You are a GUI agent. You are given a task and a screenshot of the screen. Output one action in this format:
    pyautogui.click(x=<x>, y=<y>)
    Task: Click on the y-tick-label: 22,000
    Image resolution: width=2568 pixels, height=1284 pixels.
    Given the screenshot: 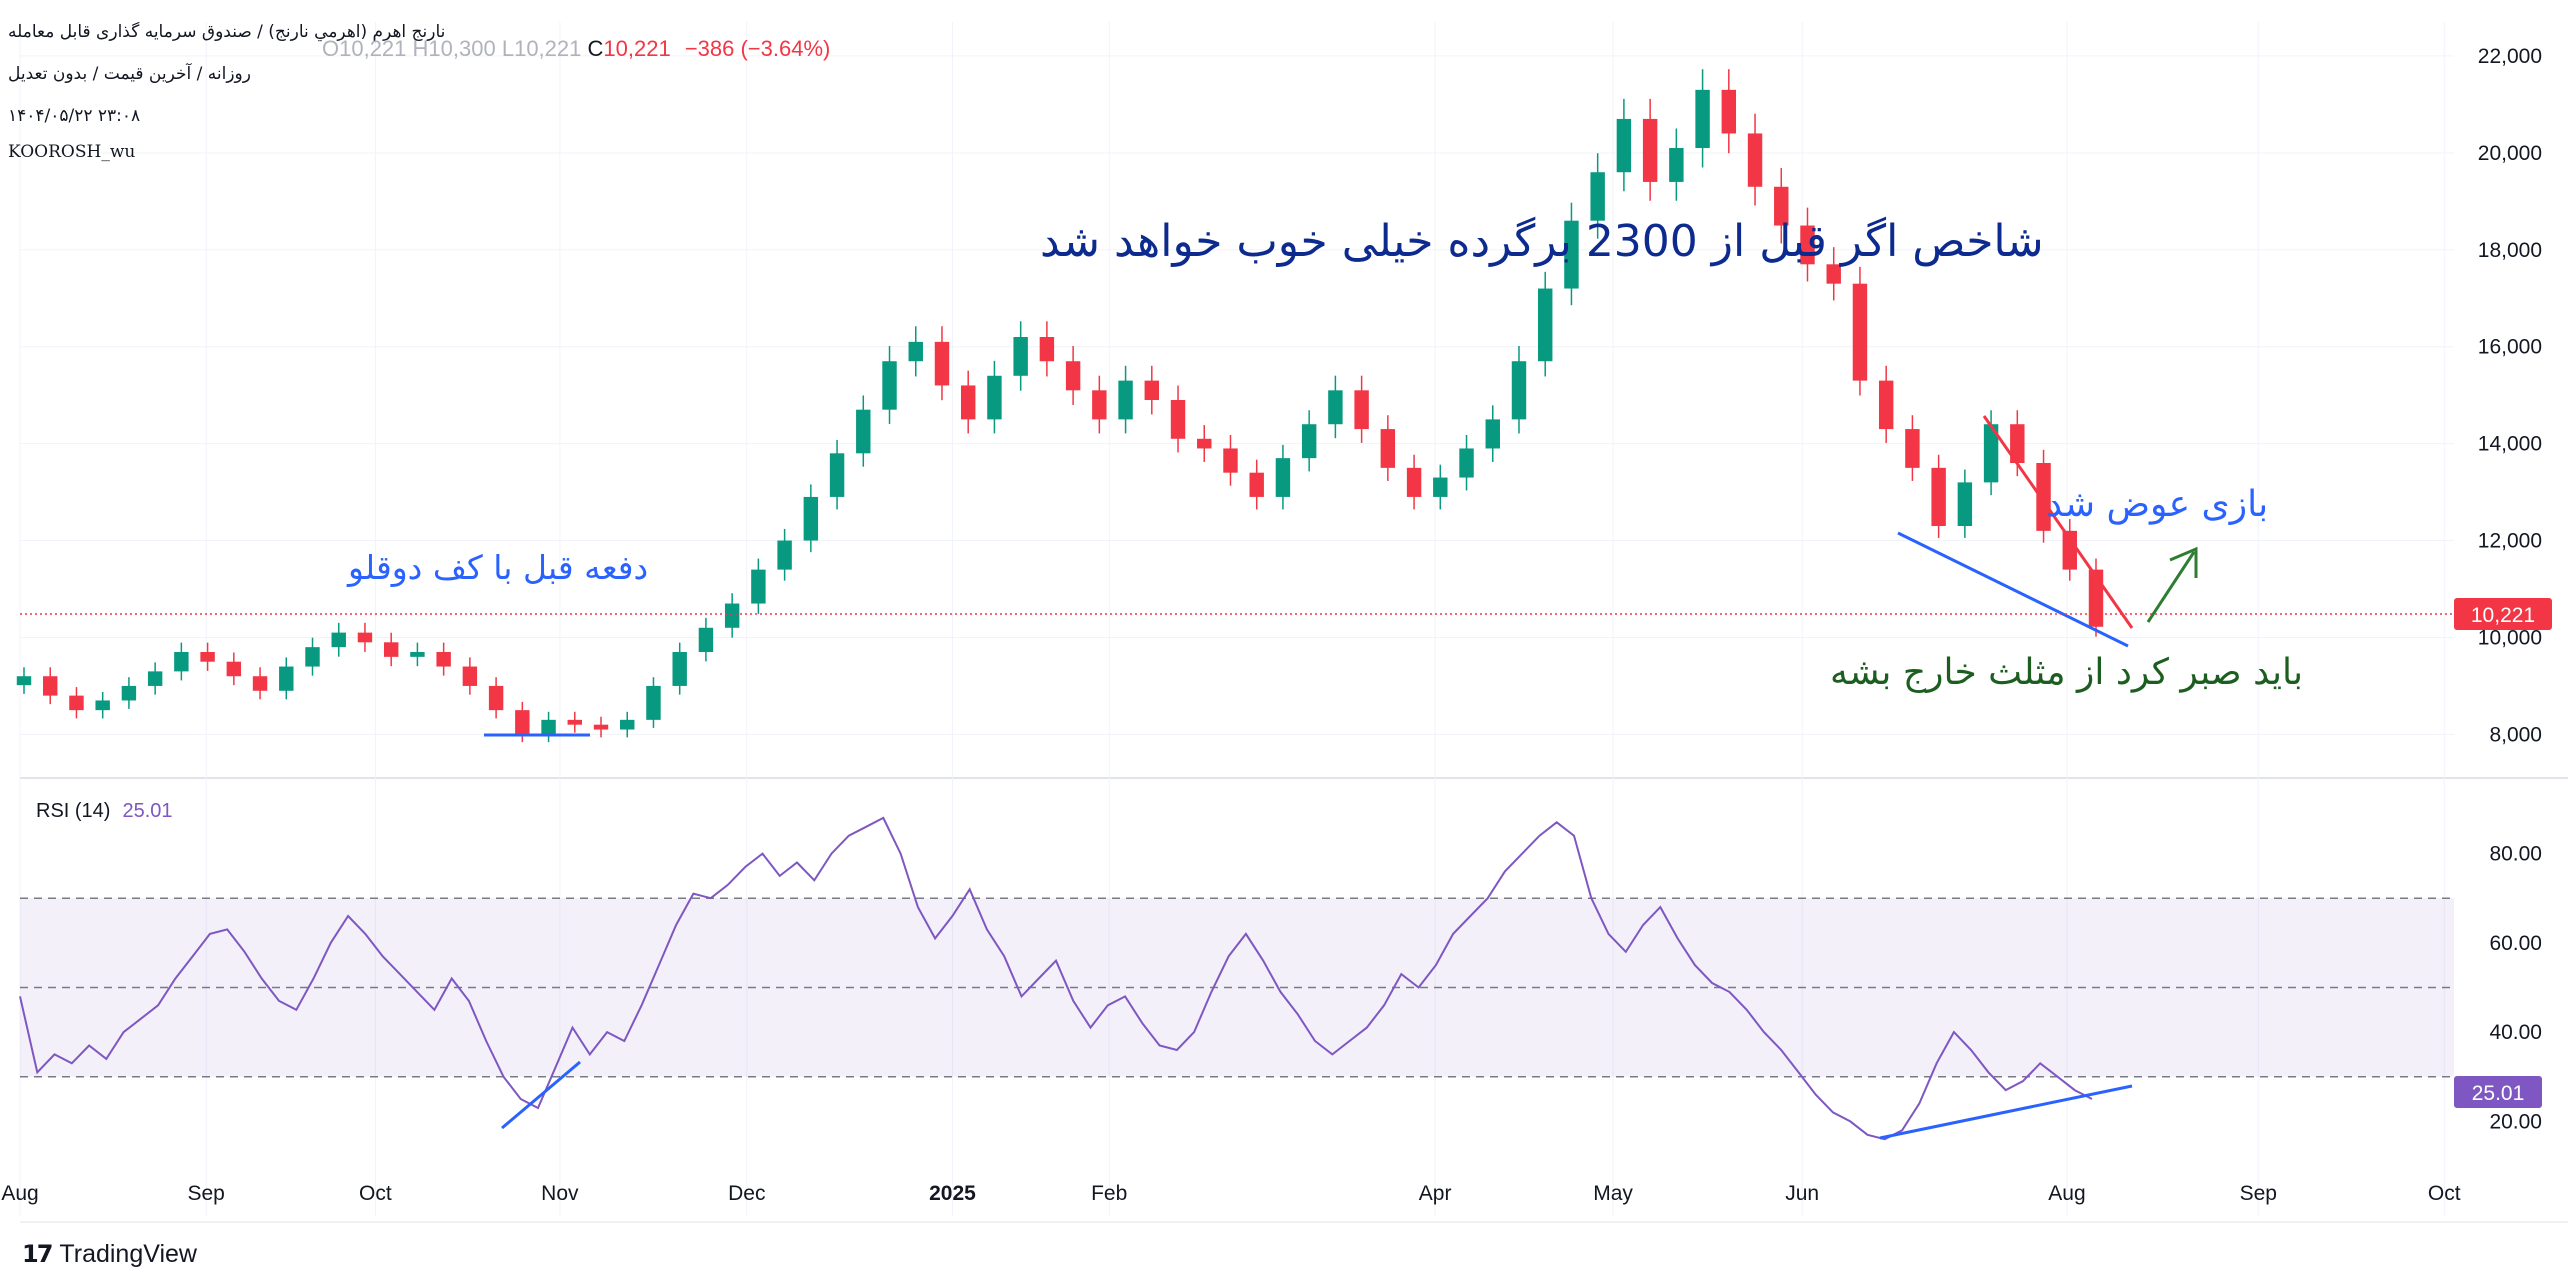 What is the action you would take?
    pyautogui.click(x=2510, y=56)
    